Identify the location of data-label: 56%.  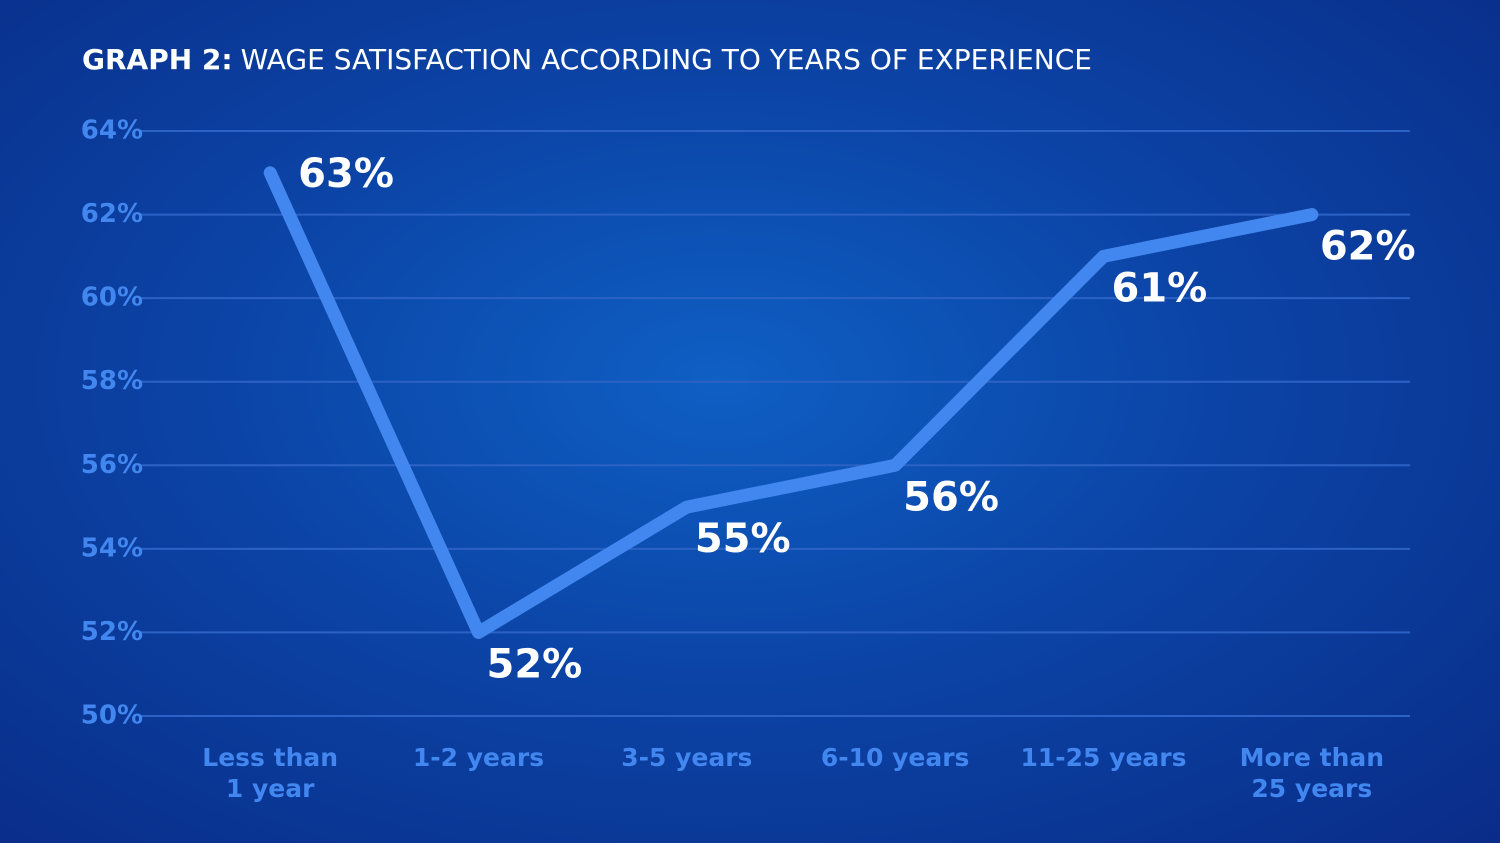
(951, 497).